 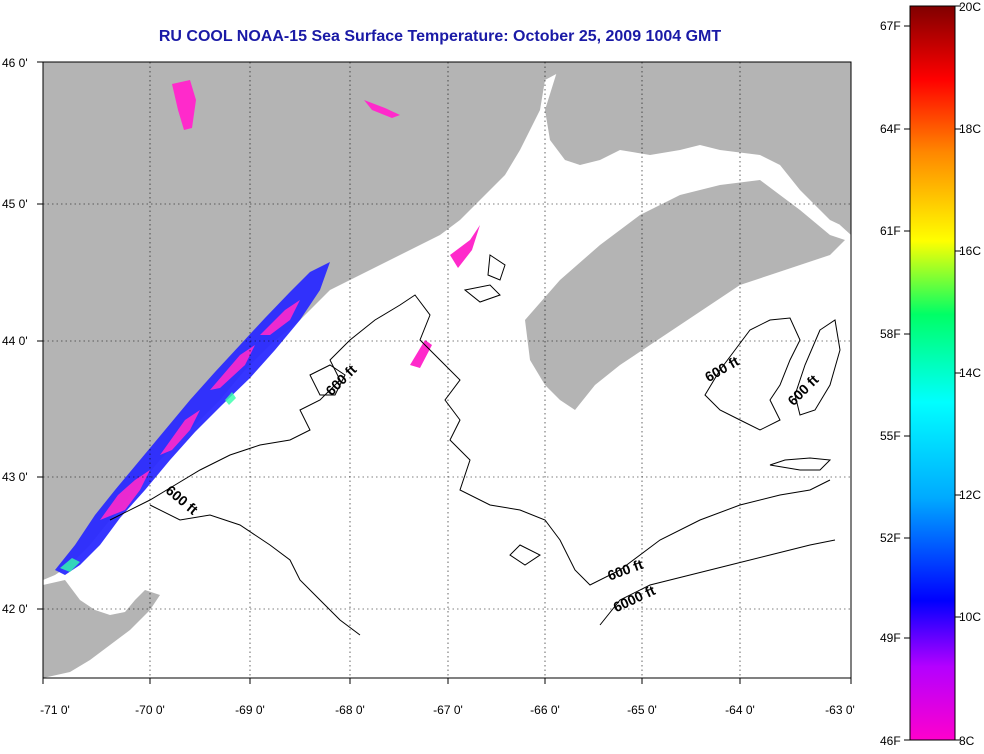 What do you see at coordinates (970, 373) in the screenshot?
I see `colorbar-label-14c: 14C` at bounding box center [970, 373].